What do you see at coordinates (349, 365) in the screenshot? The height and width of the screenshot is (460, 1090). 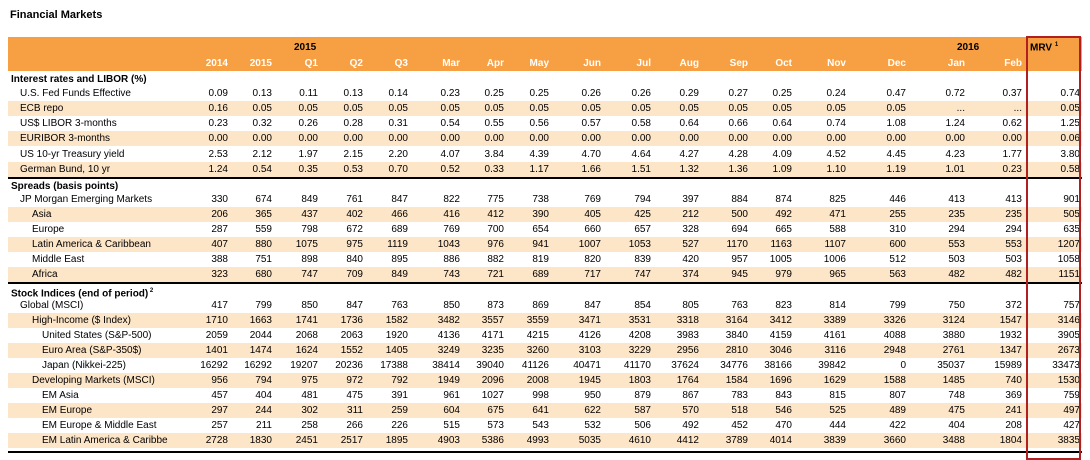 I see `table-cell: 20236` at bounding box center [349, 365].